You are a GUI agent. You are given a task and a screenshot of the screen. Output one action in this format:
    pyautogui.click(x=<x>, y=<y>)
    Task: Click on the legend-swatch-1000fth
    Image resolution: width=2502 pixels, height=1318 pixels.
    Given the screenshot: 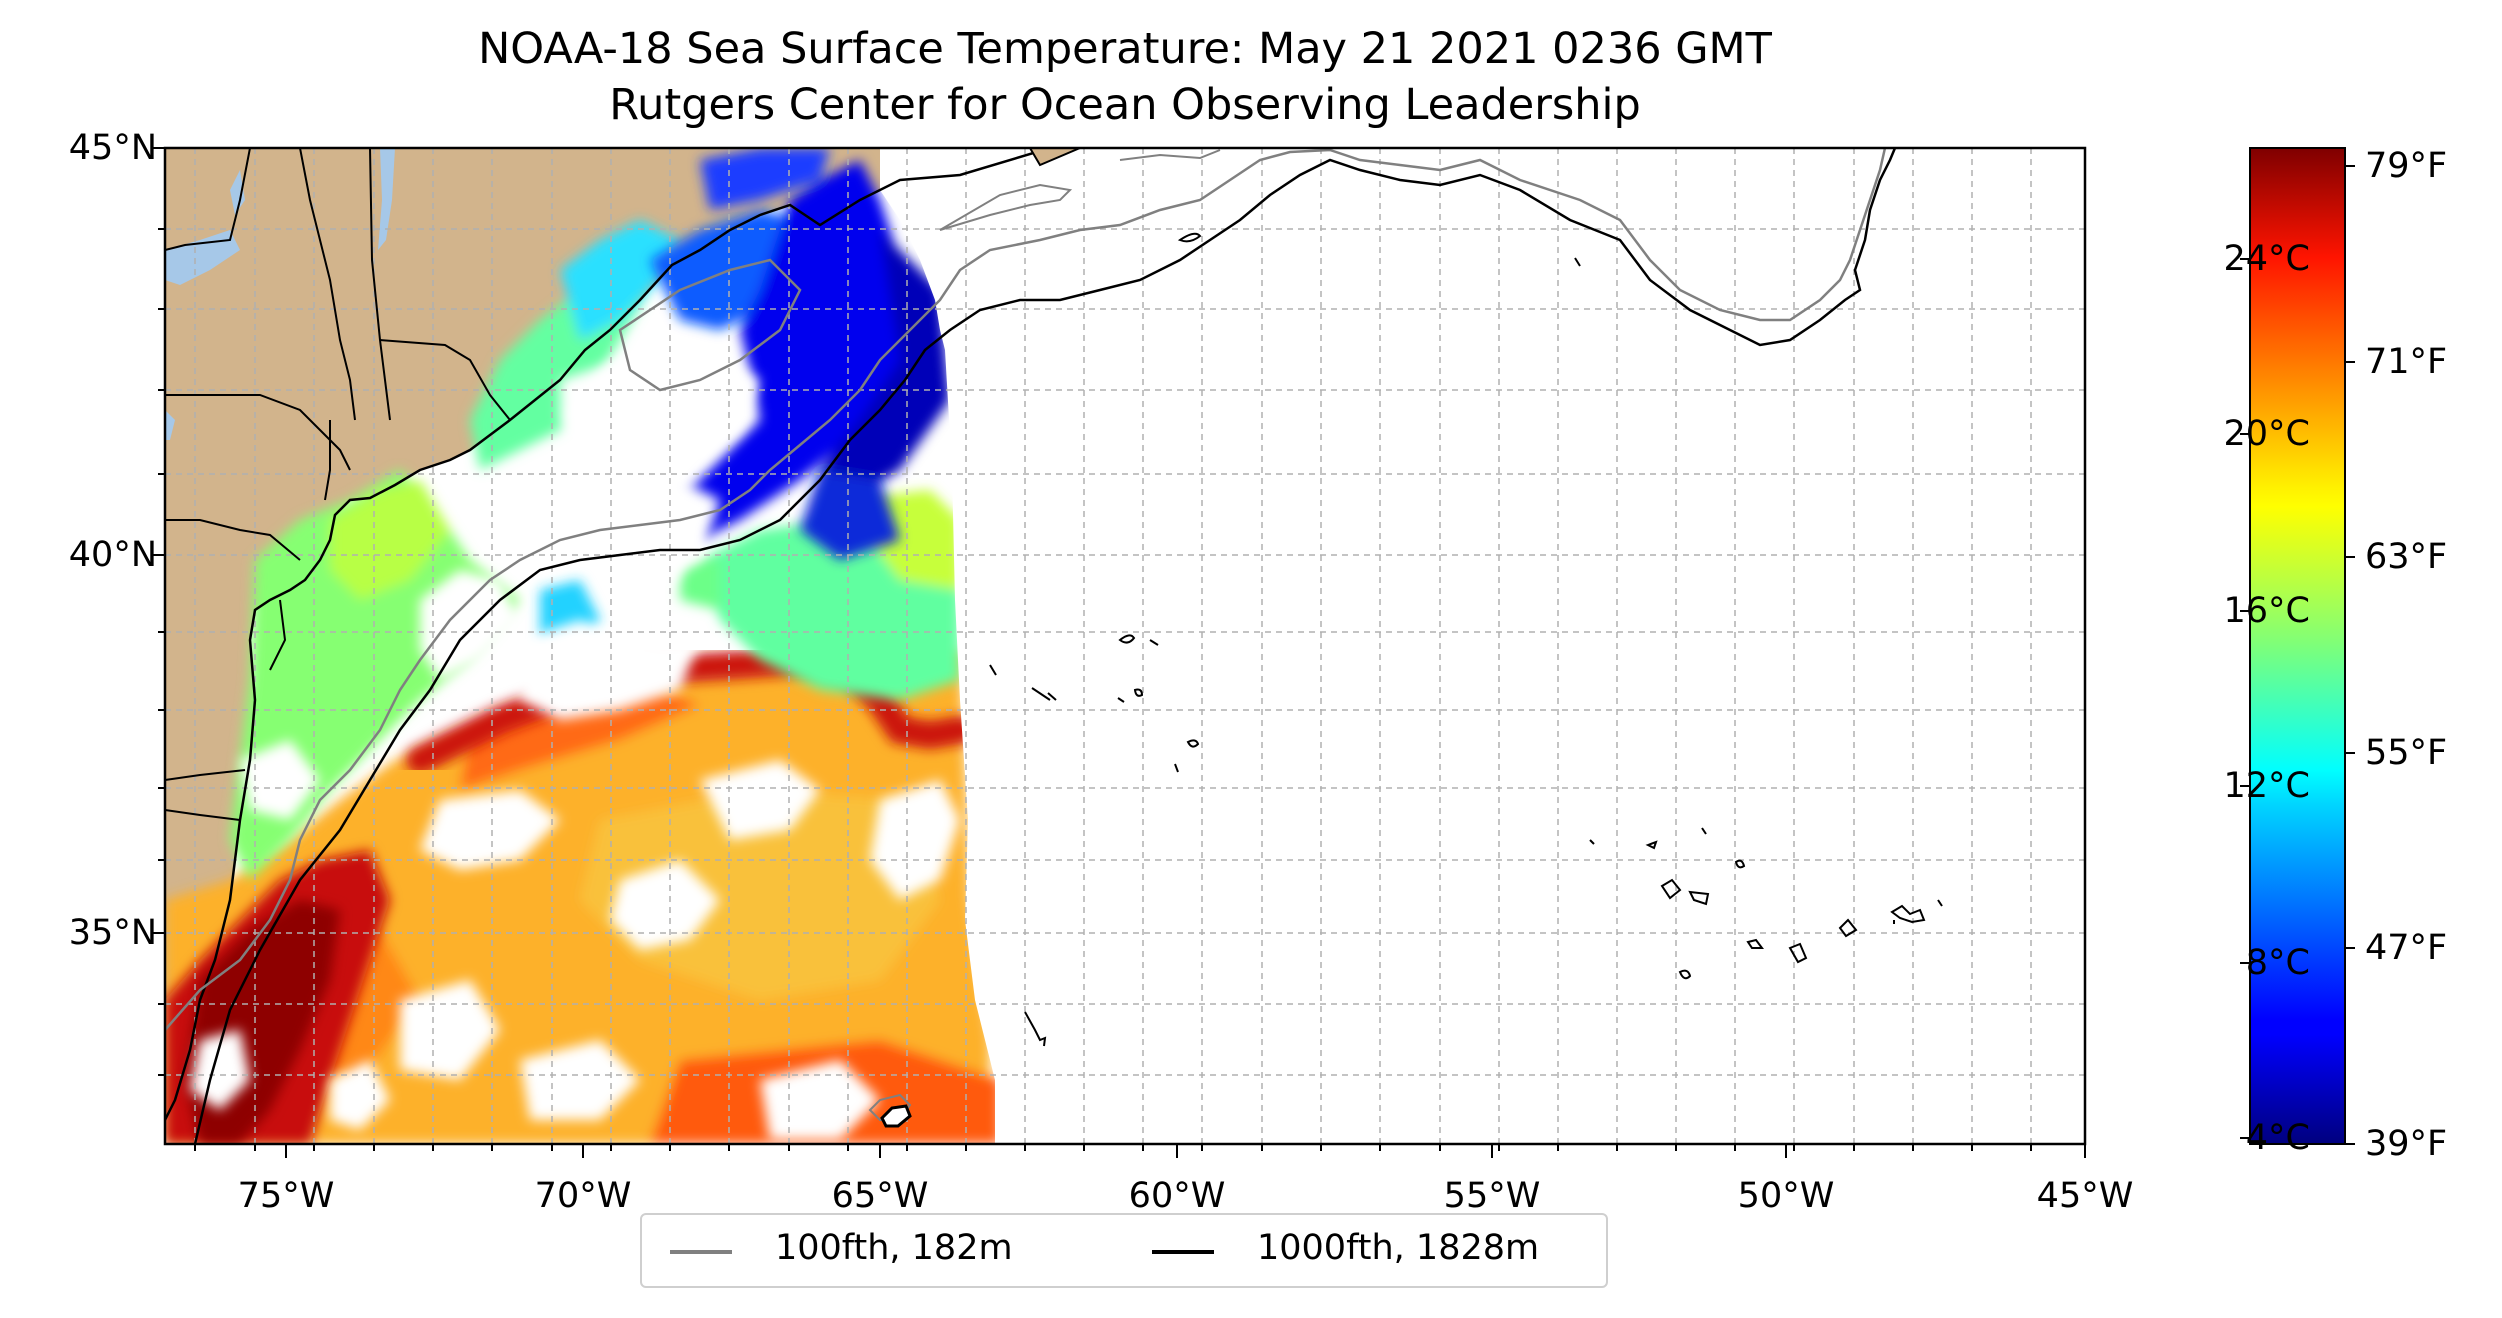 What is the action you would take?
    pyautogui.click(x=1183, y=1252)
    